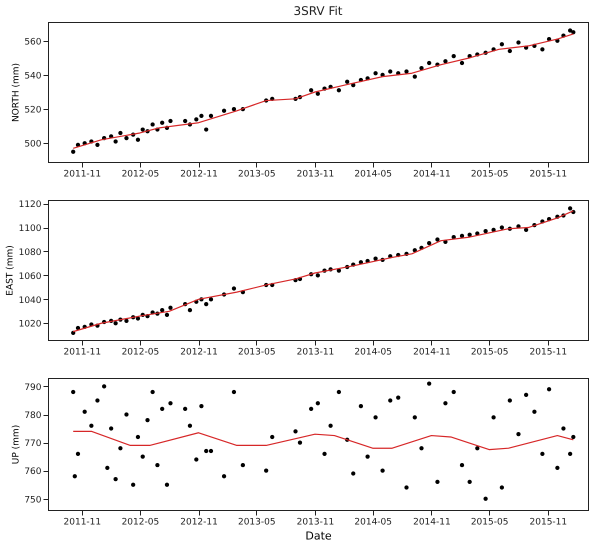 Image resolution: width=608 pixels, height=551 pixels. Describe the element at coordinates (33, 444) in the screenshot. I see `y-tick-label: 770` at that location.